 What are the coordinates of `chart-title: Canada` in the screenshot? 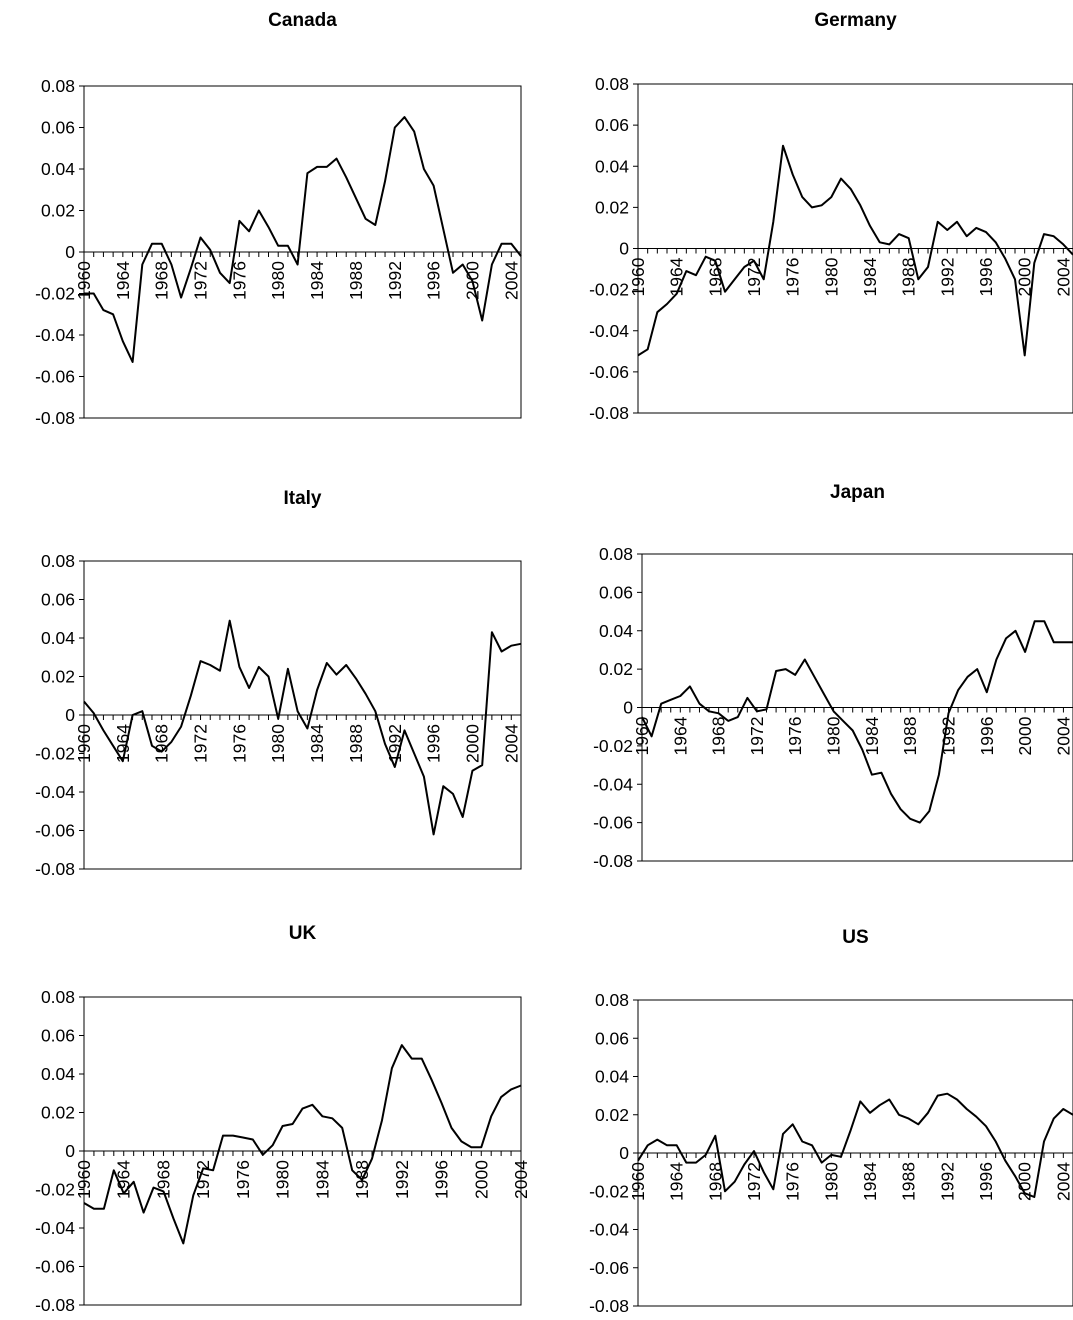 It's located at (302, 20).